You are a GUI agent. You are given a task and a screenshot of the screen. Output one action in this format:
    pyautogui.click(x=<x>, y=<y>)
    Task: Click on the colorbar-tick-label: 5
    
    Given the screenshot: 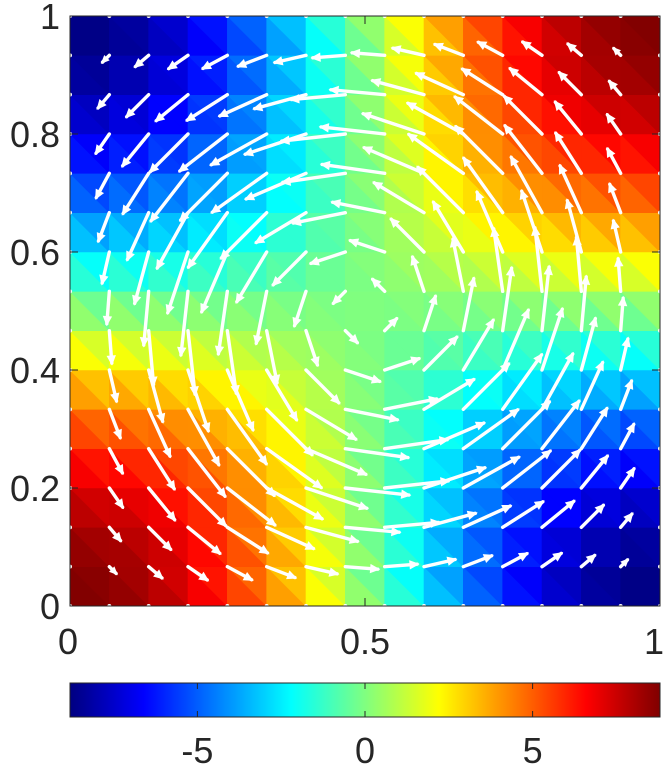 What is the action you would take?
    pyautogui.click(x=533, y=750)
    